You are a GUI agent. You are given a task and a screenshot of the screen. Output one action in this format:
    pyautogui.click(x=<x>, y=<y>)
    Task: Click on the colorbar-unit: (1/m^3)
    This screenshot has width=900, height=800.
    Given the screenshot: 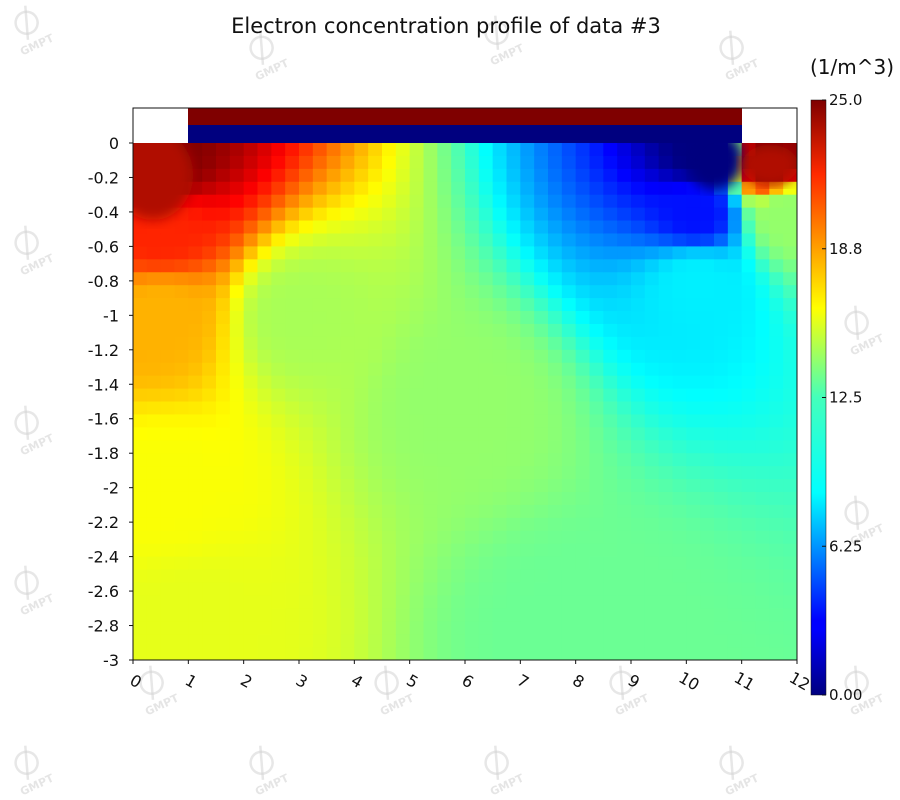 What is the action you would take?
    pyautogui.click(x=852, y=67)
    